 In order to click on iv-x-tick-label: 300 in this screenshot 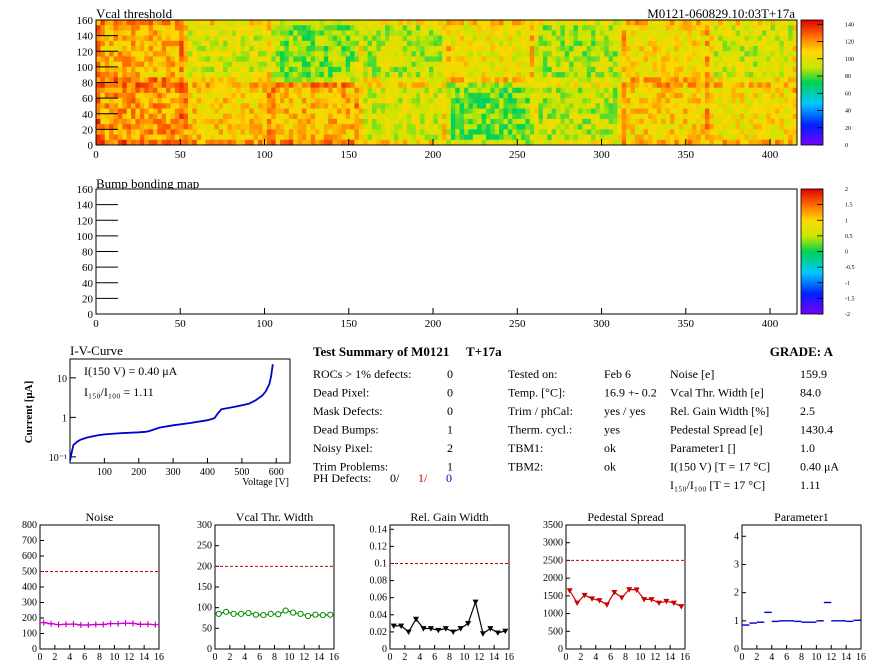, I will do `click(173, 472)`.